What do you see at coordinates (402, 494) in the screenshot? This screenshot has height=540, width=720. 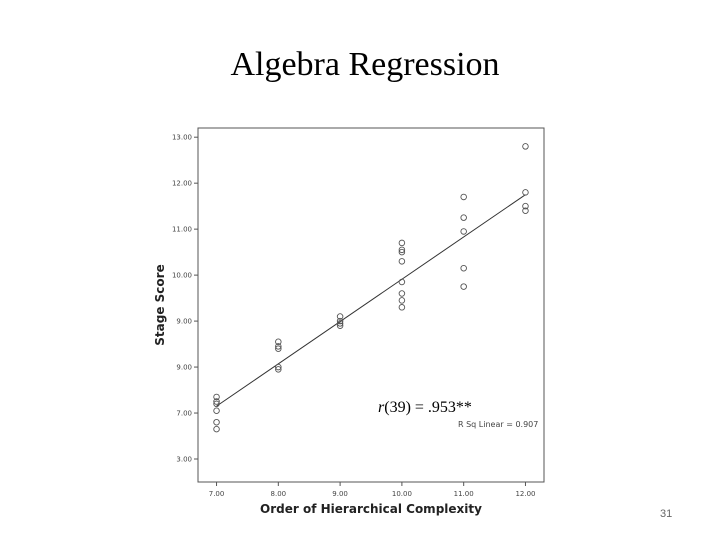 I see `x-tick-label: 10.00` at bounding box center [402, 494].